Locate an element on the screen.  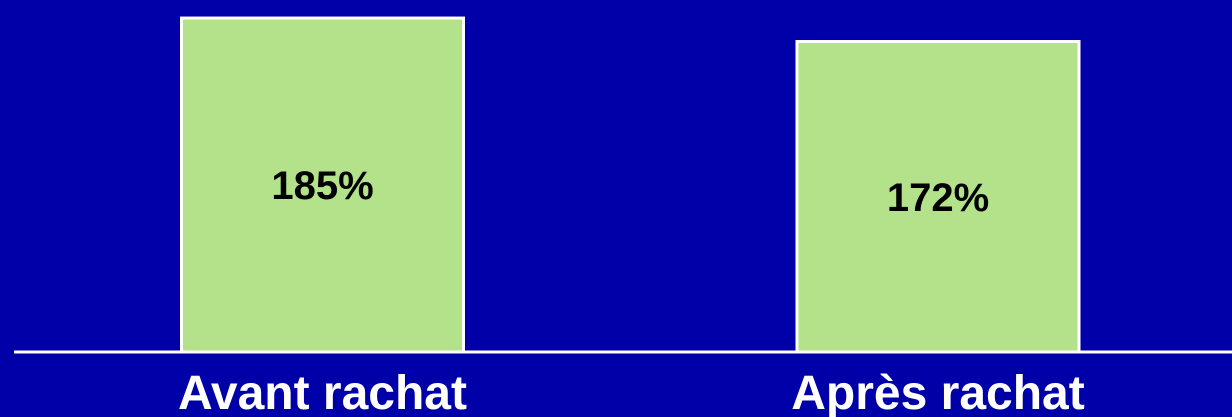
category-label: Après rachat is located at coordinates (937, 392).